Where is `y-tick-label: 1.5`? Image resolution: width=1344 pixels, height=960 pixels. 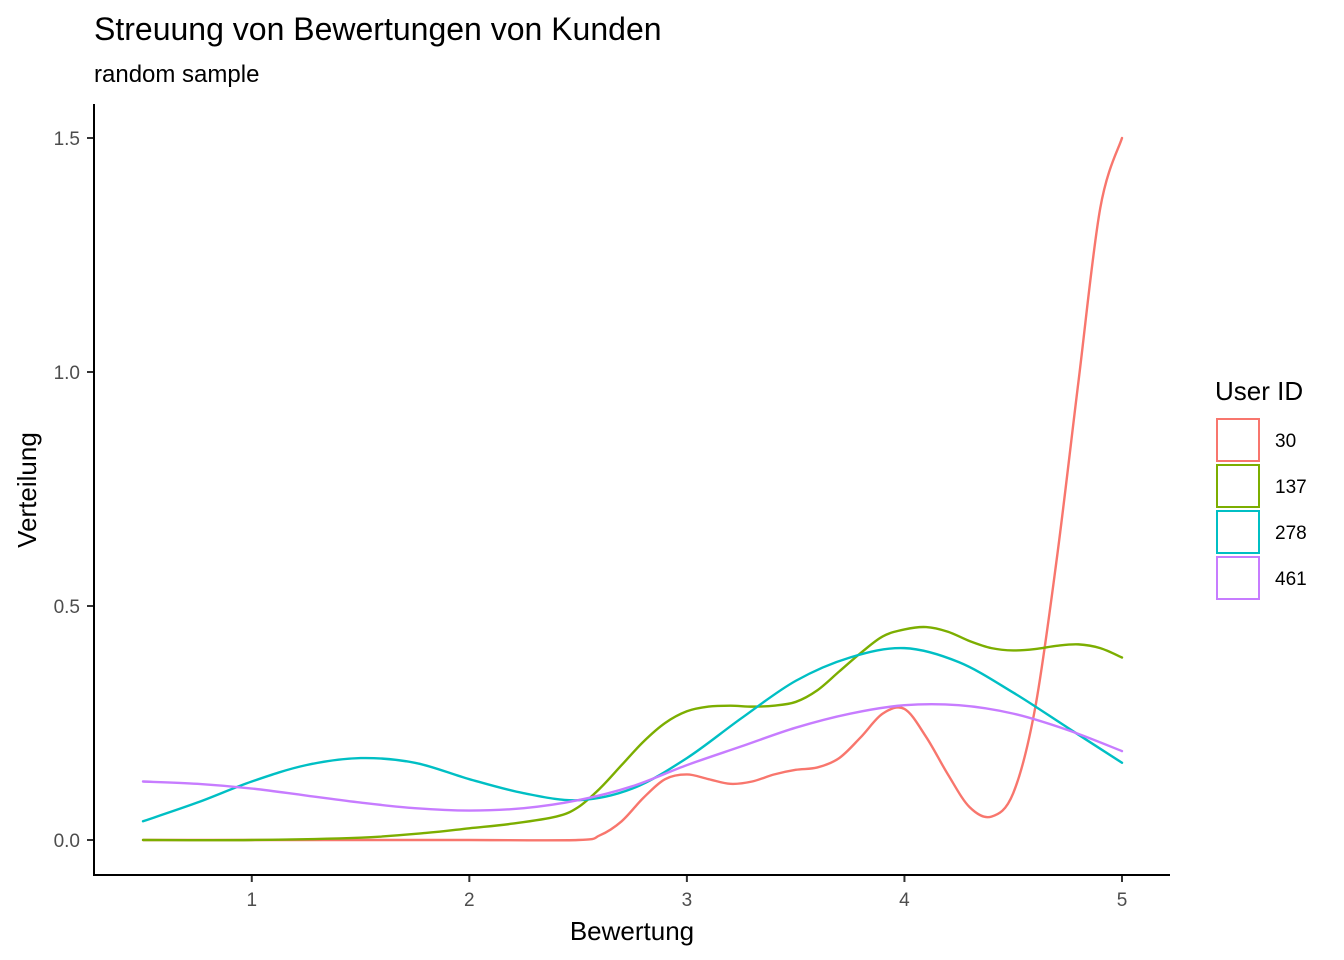 y-tick-label: 1.5 is located at coordinates (67, 139).